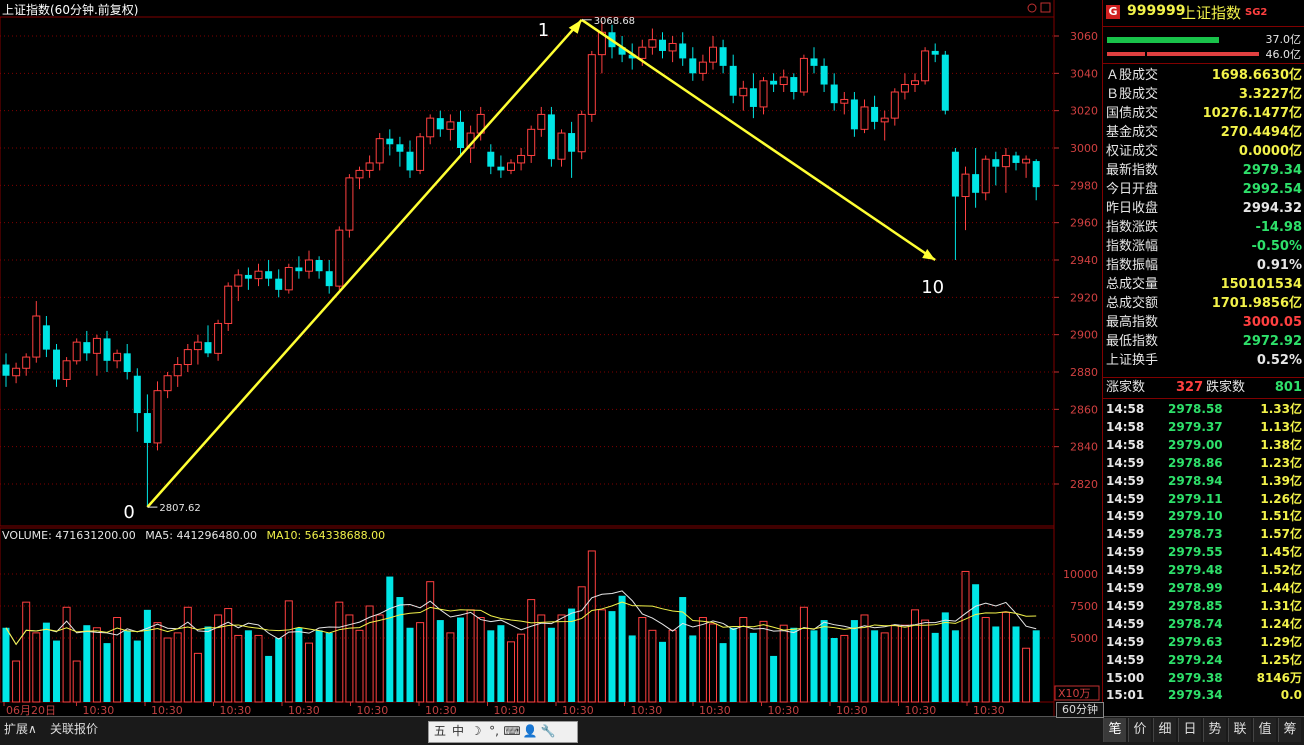 The image size is (1304, 745). I want to click on tick-price: 2979.48, so click(1195, 570).